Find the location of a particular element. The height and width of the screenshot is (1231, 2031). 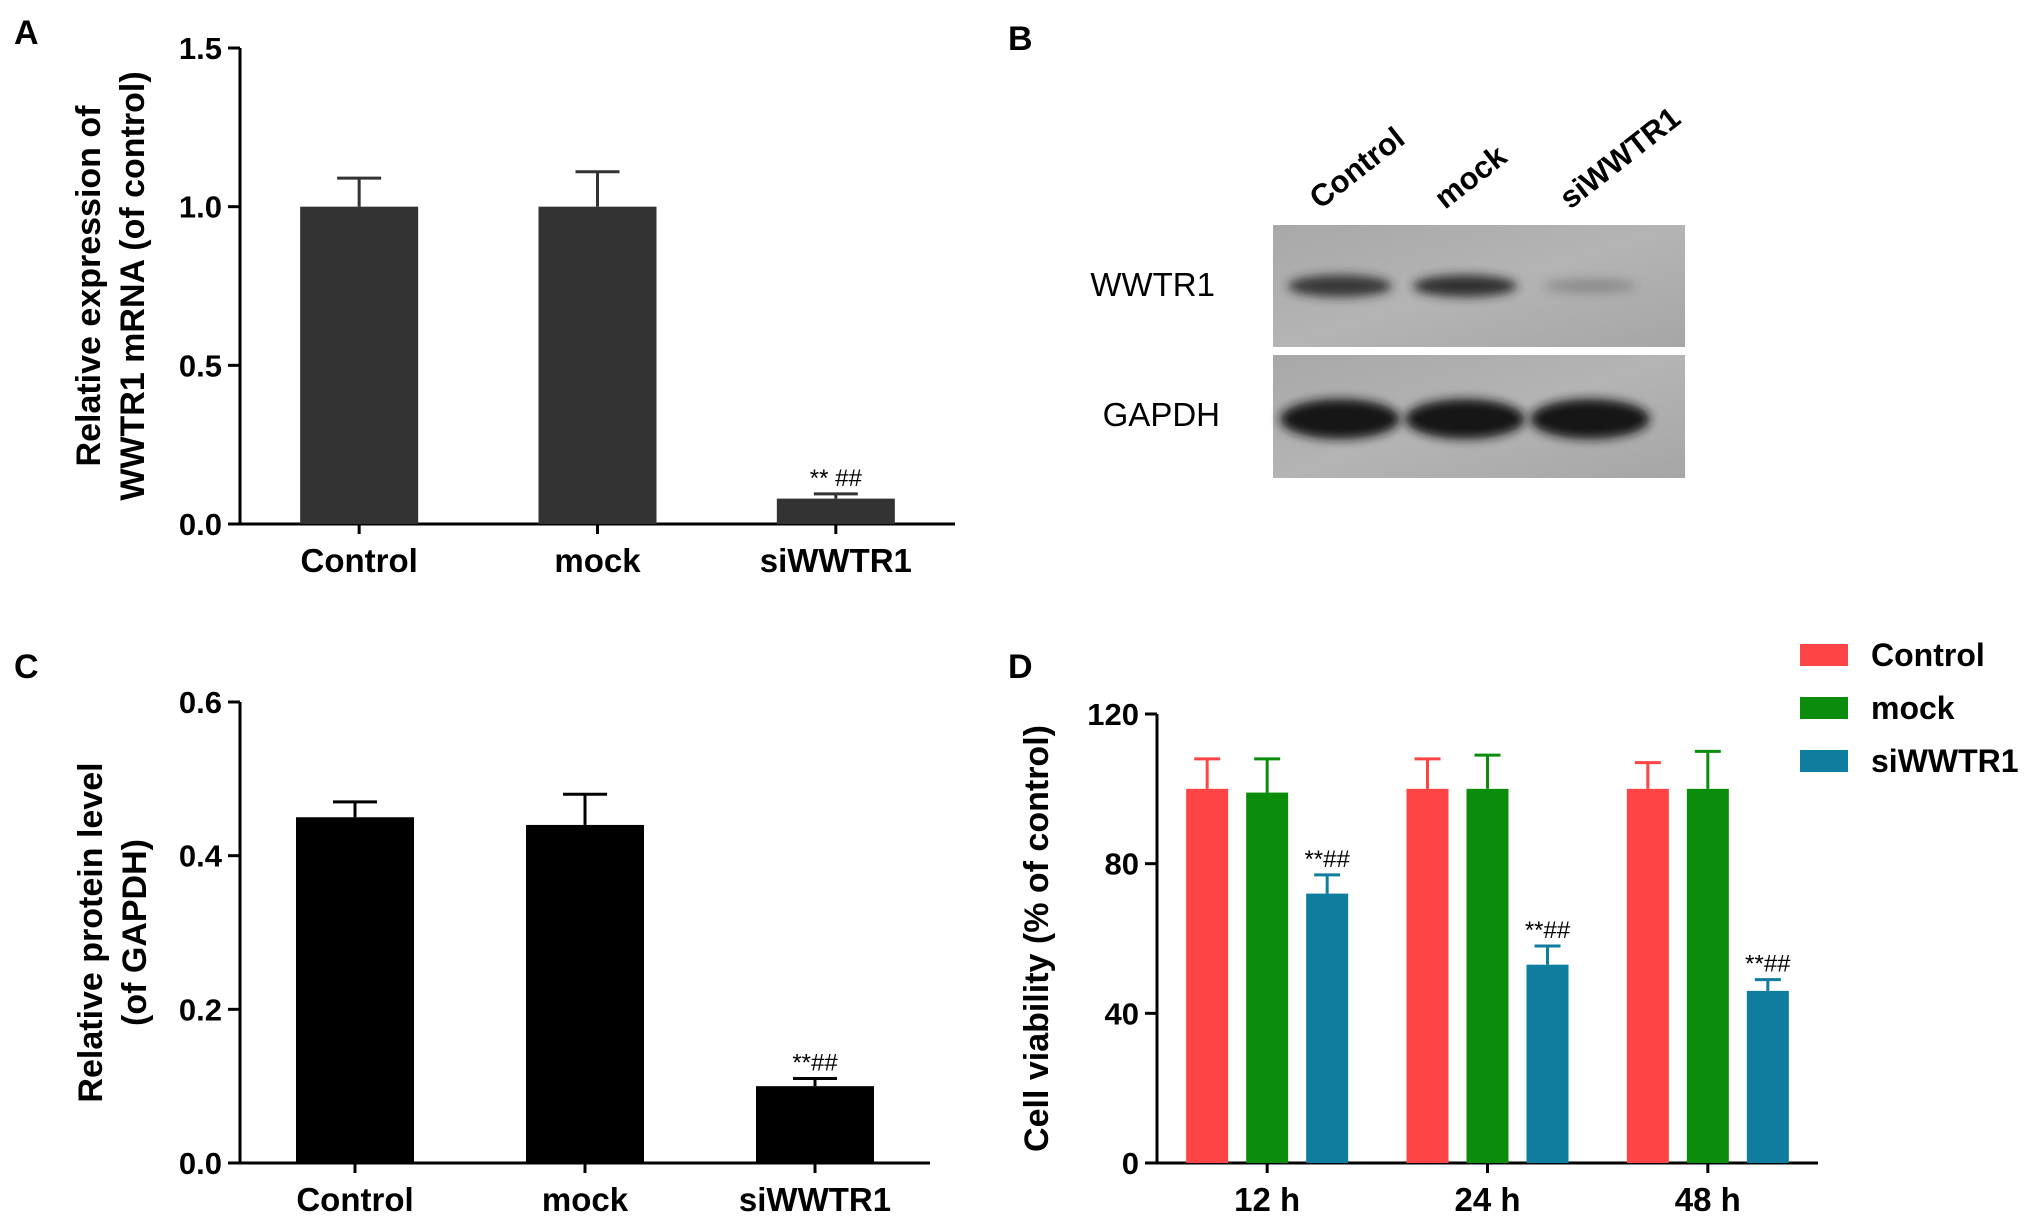

y-tick-label: 0.6 is located at coordinates (200, 702).